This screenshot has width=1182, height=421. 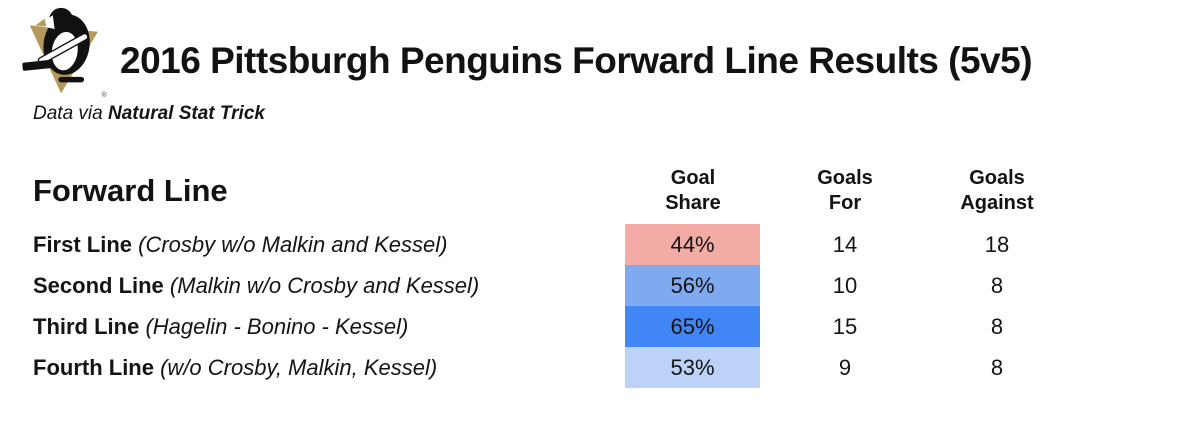 What do you see at coordinates (997, 190) in the screenshot?
I see `column-header-goals-against: Goals Against` at bounding box center [997, 190].